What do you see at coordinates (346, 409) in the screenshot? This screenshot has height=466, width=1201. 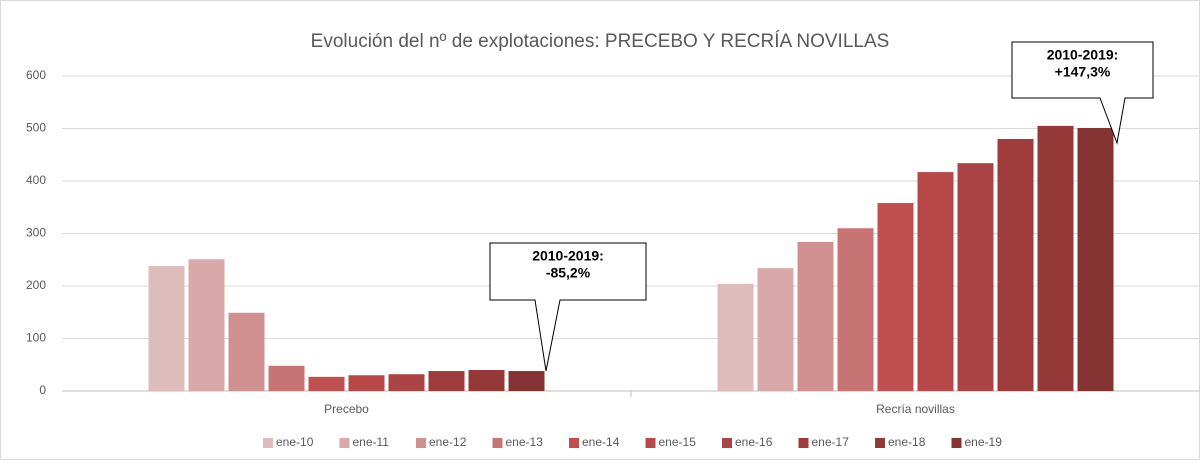 I see `x-tick-label: Precebo` at bounding box center [346, 409].